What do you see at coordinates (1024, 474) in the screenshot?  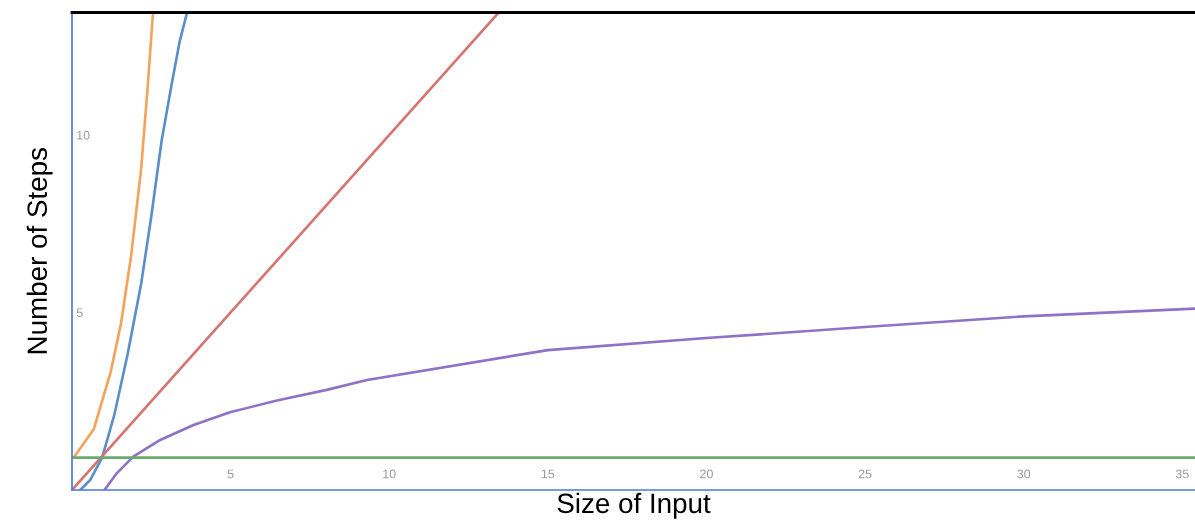 I see `x-tick-label: 30` at bounding box center [1024, 474].